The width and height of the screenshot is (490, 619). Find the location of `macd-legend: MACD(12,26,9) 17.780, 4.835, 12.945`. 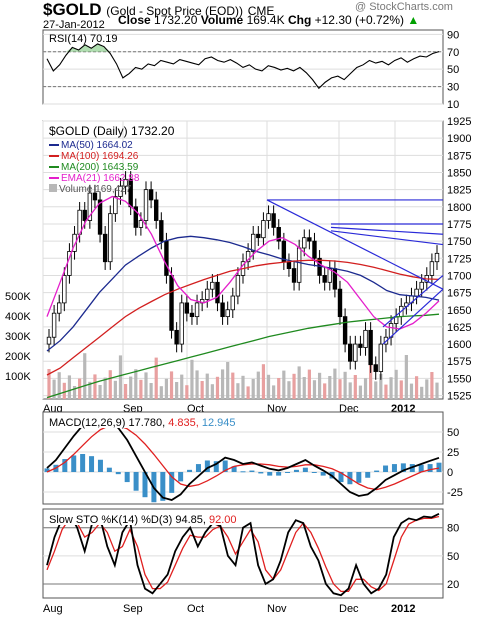

macd-legend: MACD(12,26,9) 17.780, 4.835, 12.945 is located at coordinates (142, 423).